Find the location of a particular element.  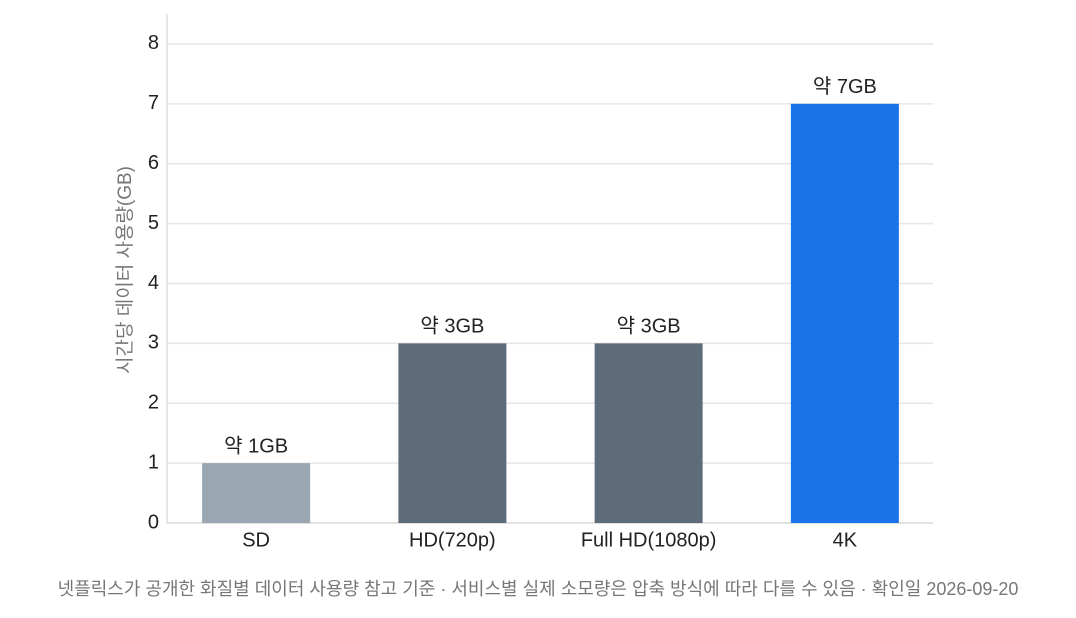

y-axis-label: 시간당 데이터 사용량(GB) is located at coordinates (125, 270).